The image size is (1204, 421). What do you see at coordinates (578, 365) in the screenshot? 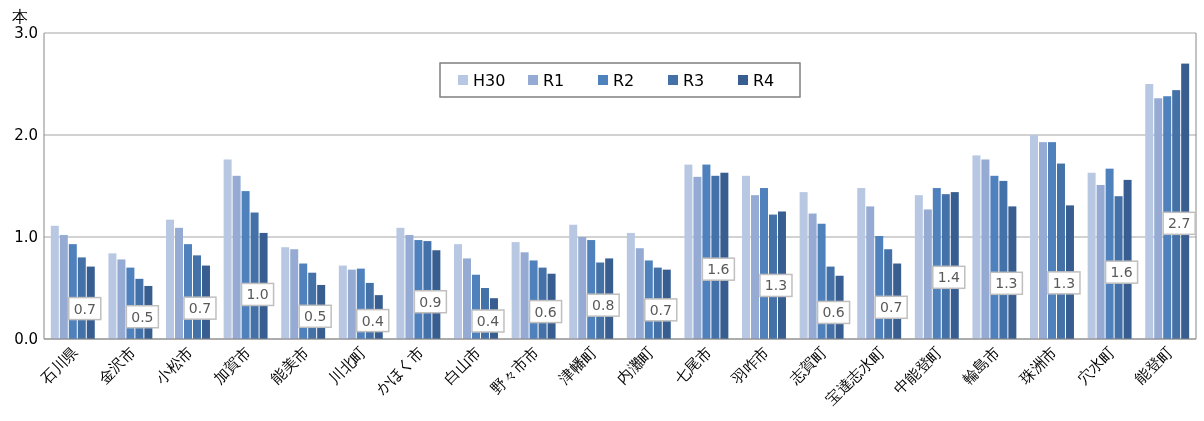
I see `x-tick-label: 津幡町` at bounding box center [578, 365].